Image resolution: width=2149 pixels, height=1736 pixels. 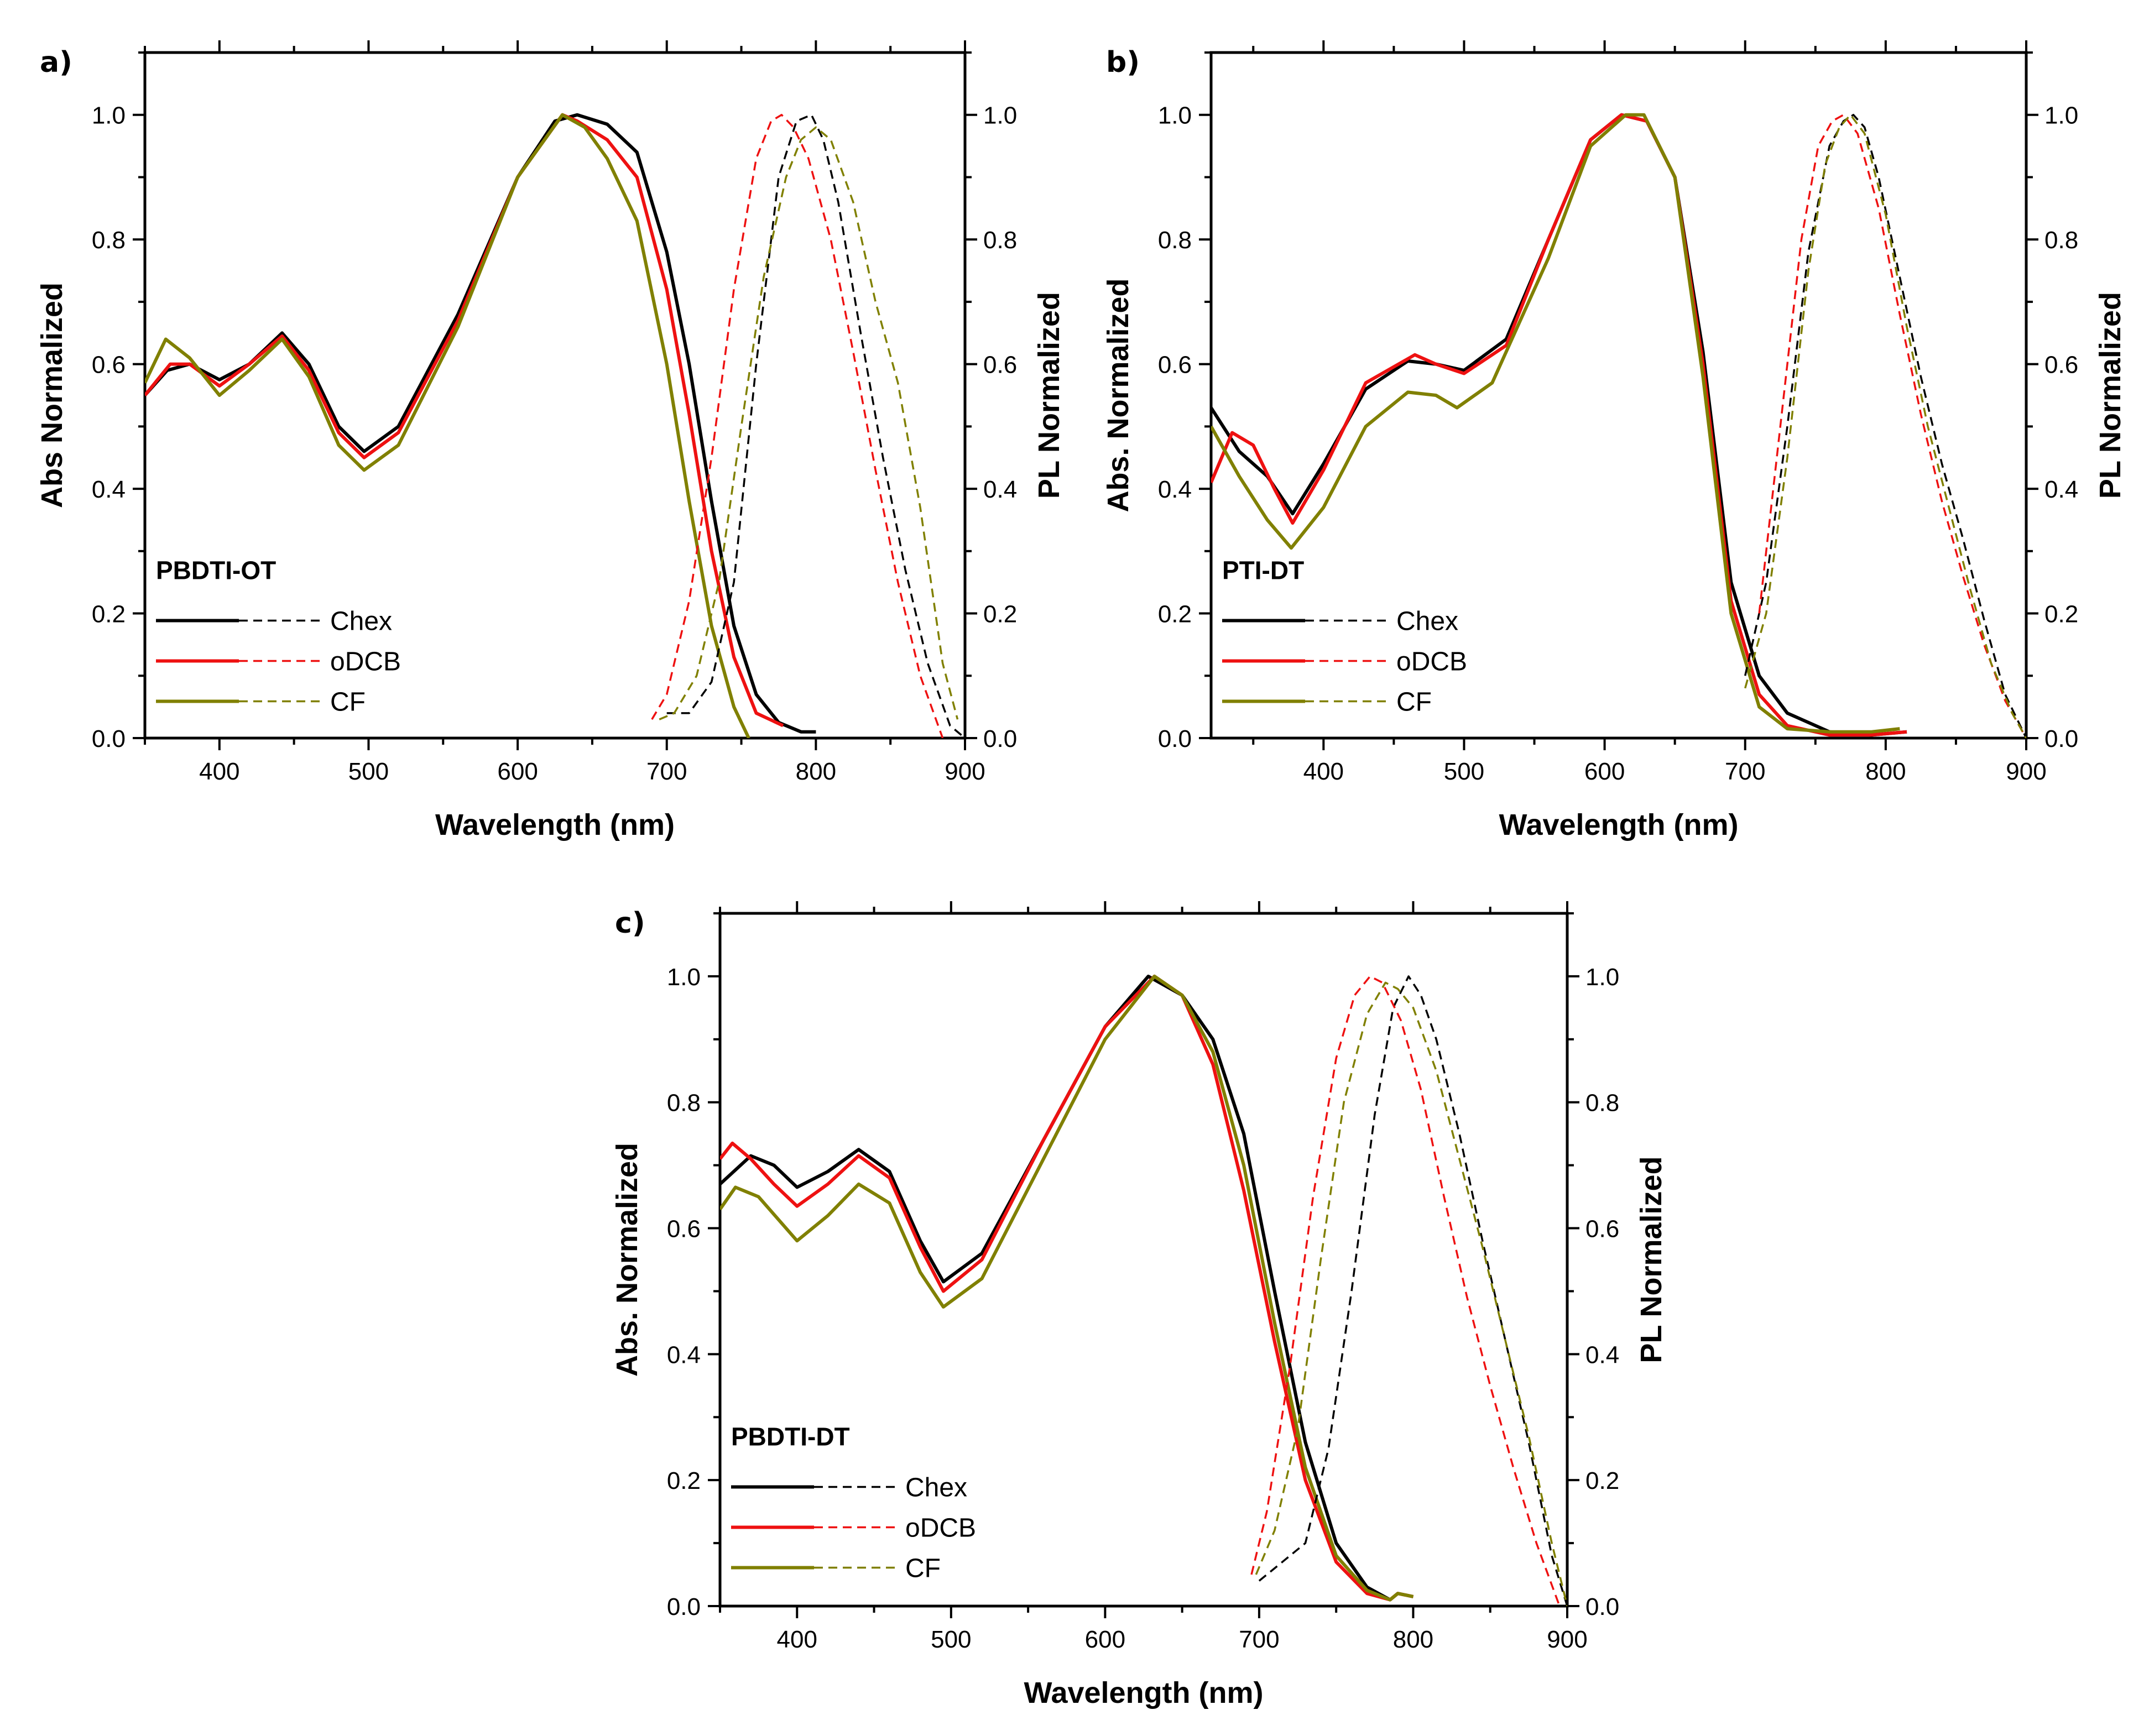 What do you see at coordinates (216, 570) in the screenshot?
I see `legend-title: PBDTI-OT` at bounding box center [216, 570].